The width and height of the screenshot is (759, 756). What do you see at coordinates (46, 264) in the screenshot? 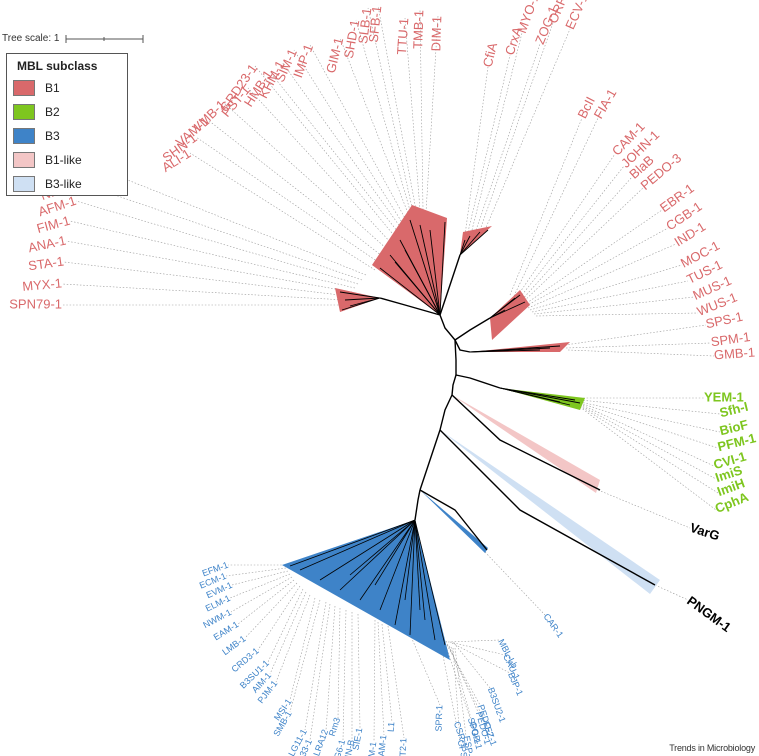
I see `leaf-label-b1: STA-1` at bounding box center [46, 264].